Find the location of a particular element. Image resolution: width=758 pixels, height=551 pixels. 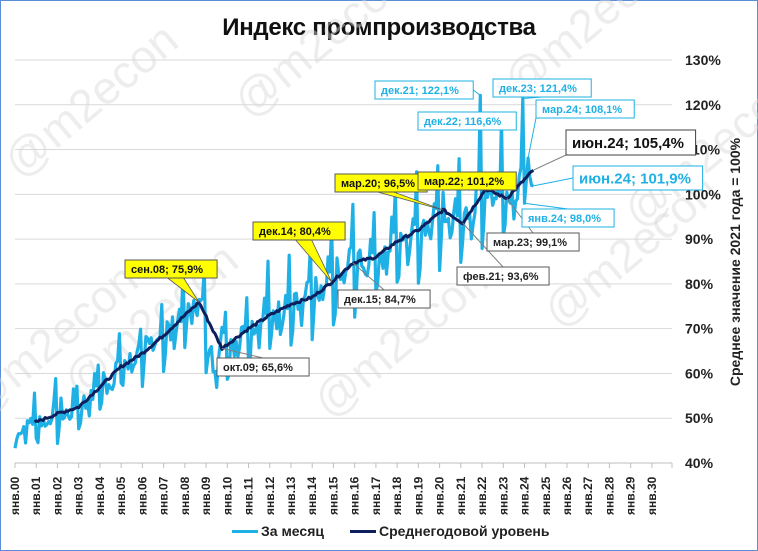

x-tick-label: янв.17 is located at coordinates (376, 495).